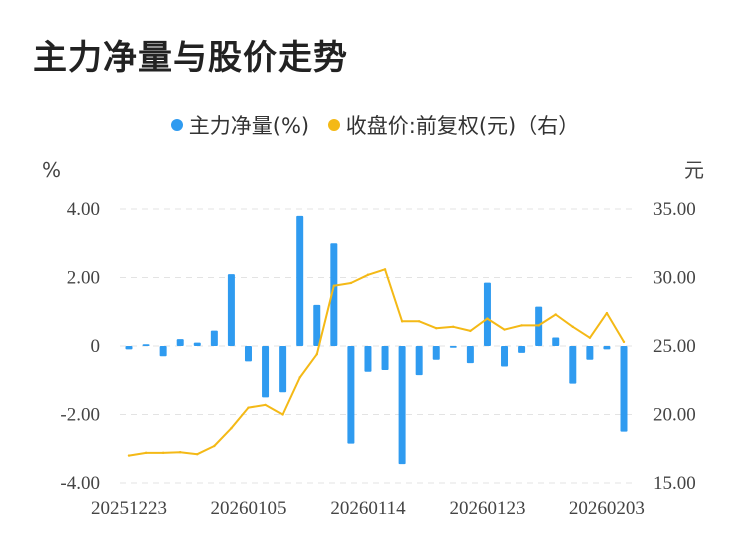 The width and height of the screenshot is (750, 558). What do you see at coordinates (176, 125) in the screenshot?
I see `legend-dot-bar-icon` at bounding box center [176, 125].